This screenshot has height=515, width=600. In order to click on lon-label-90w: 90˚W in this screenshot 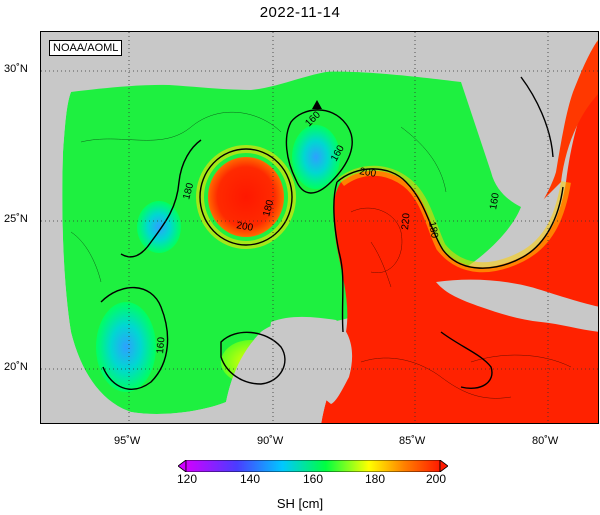, I will do `click(270, 441)`.